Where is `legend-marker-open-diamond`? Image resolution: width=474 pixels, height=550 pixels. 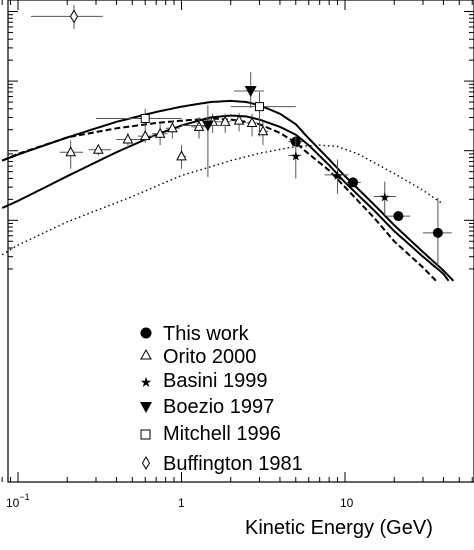
legend-marker-open-diamond is located at coordinates (146, 463).